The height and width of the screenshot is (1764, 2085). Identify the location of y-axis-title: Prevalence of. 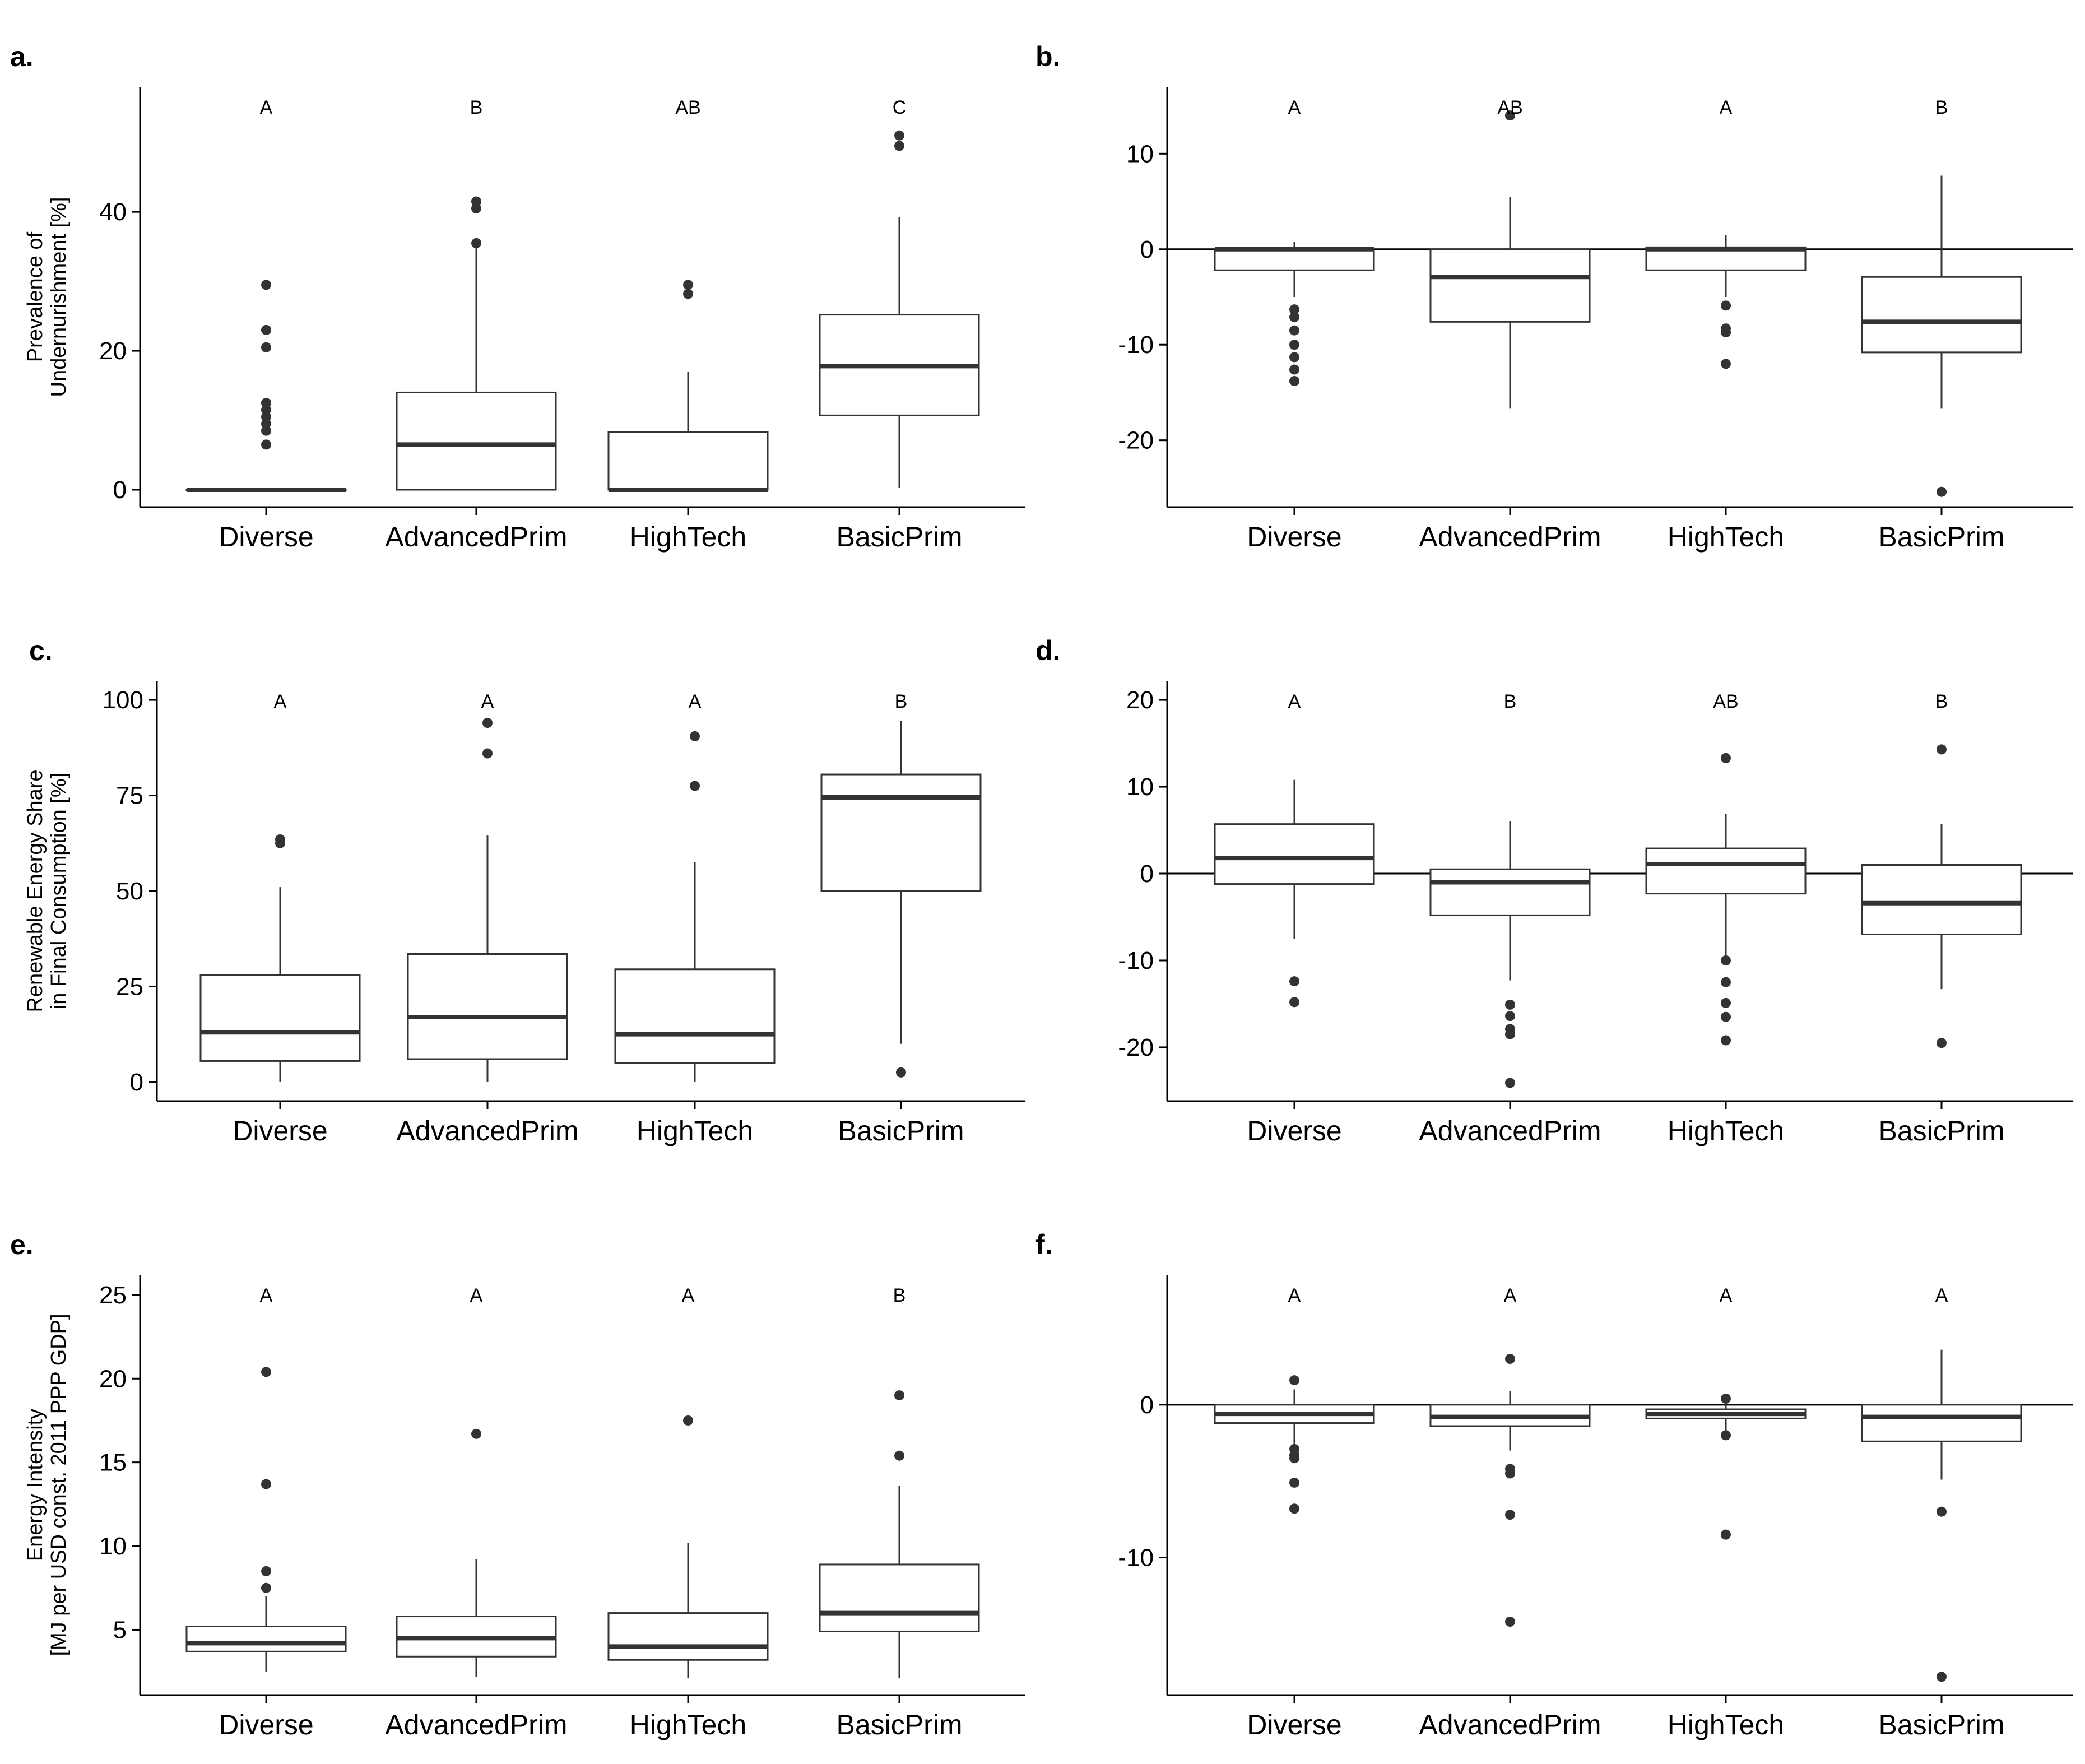
(36, 296).